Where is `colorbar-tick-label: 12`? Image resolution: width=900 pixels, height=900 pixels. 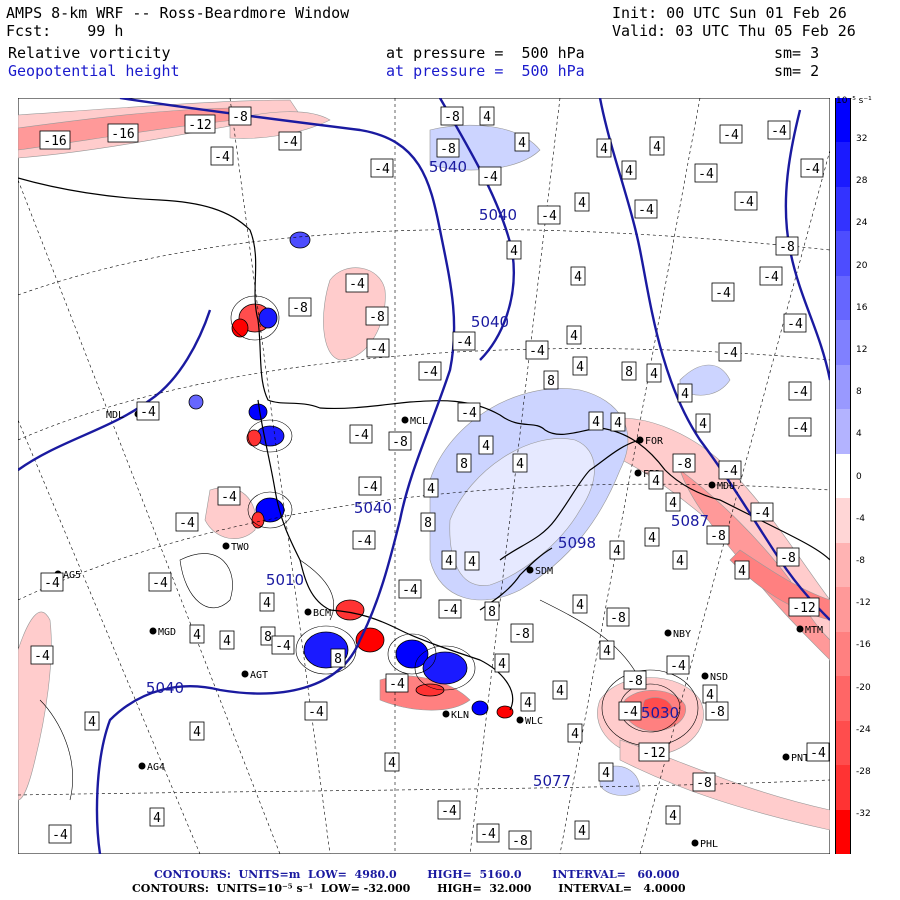
colorbar-tick-label: 12 is located at coordinates (862, 350).